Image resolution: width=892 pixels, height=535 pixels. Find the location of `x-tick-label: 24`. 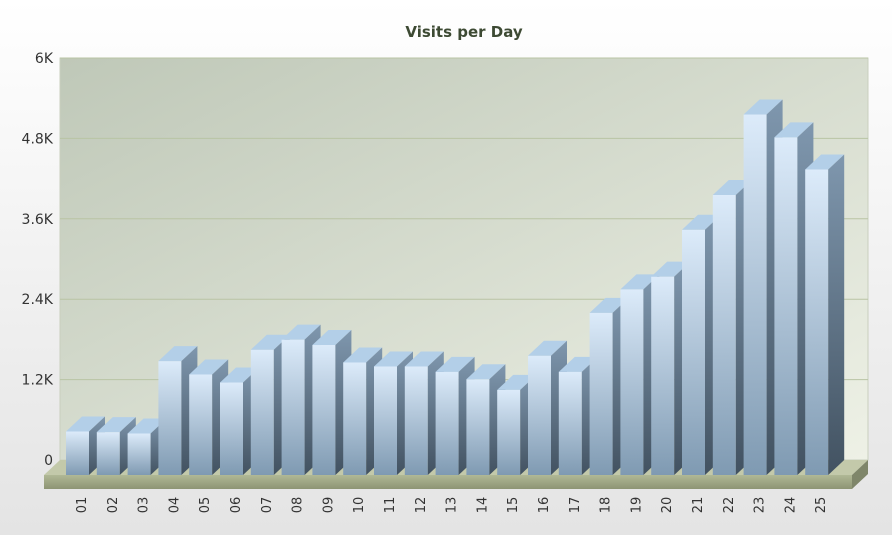

x-tick-label: 24 is located at coordinates (790, 505).